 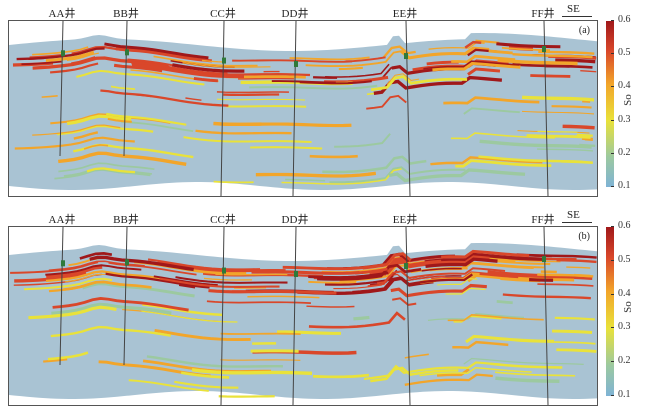 I want to click on tick-label: 0.1, so click(x=624, y=185).